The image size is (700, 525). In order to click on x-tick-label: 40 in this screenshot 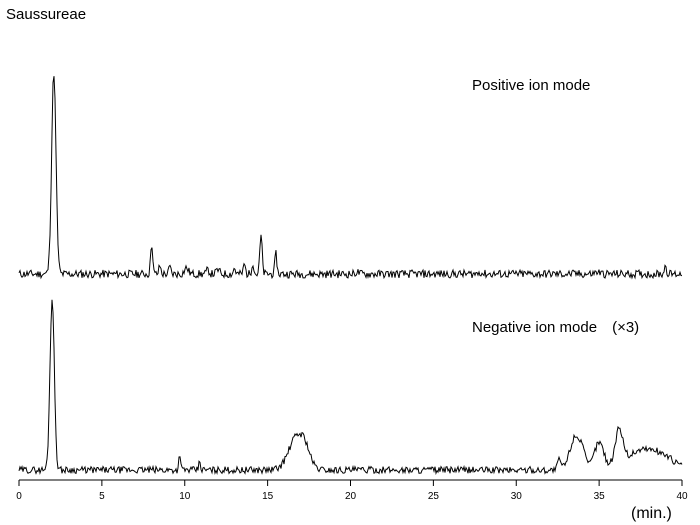, I will do `click(682, 496)`.